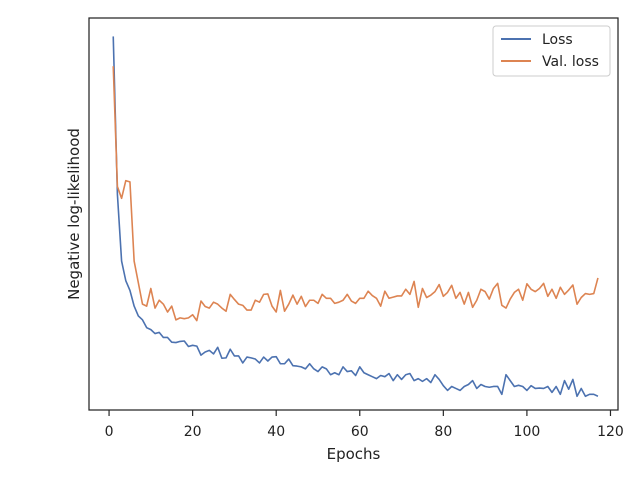 This screenshot has width=640, height=480. Describe the element at coordinates (527, 432) in the screenshot. I see `x-tick-label: 100` at that location.